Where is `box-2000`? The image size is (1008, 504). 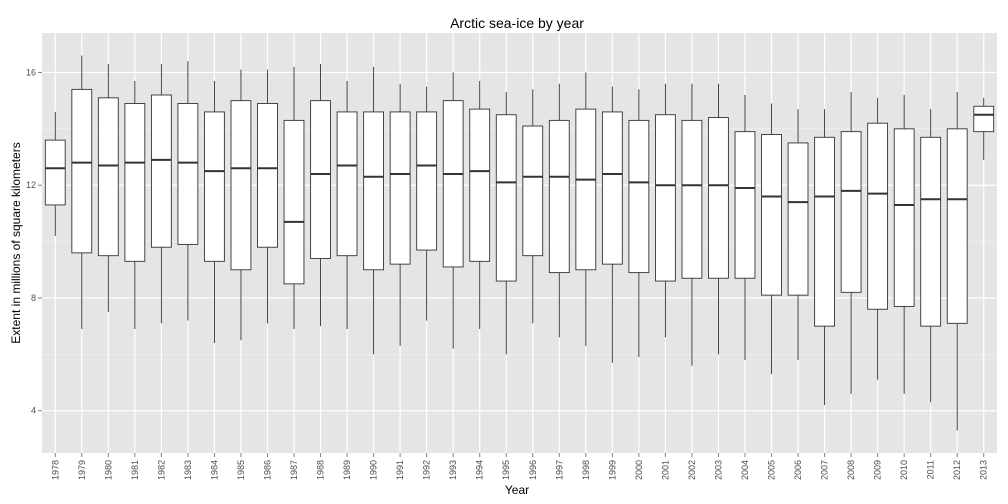 box-2000 is located at coordinates (639, 223).